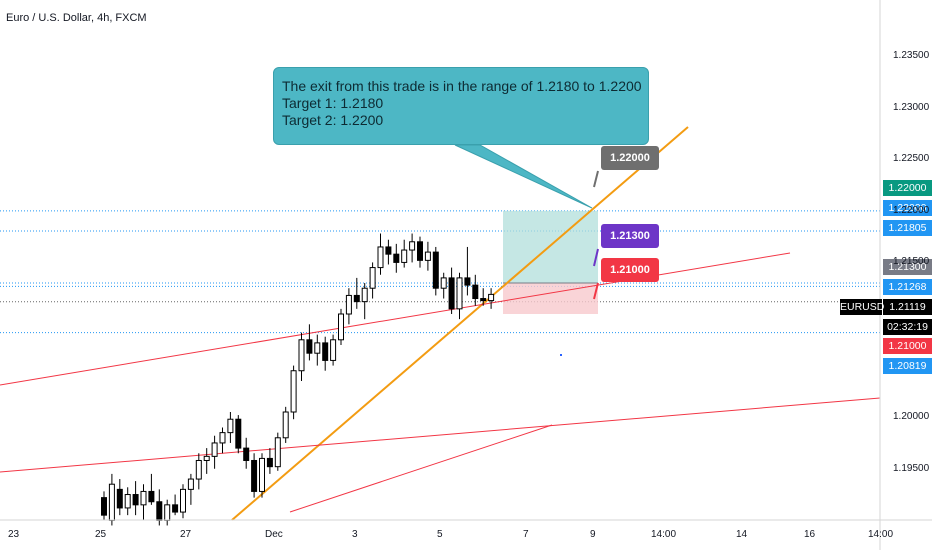 The width and height of the screenshot is (932, 550). Describe the element at coordinates (862, 307) in the screenshot. I see `symbol-label: EURUSD` at that location.